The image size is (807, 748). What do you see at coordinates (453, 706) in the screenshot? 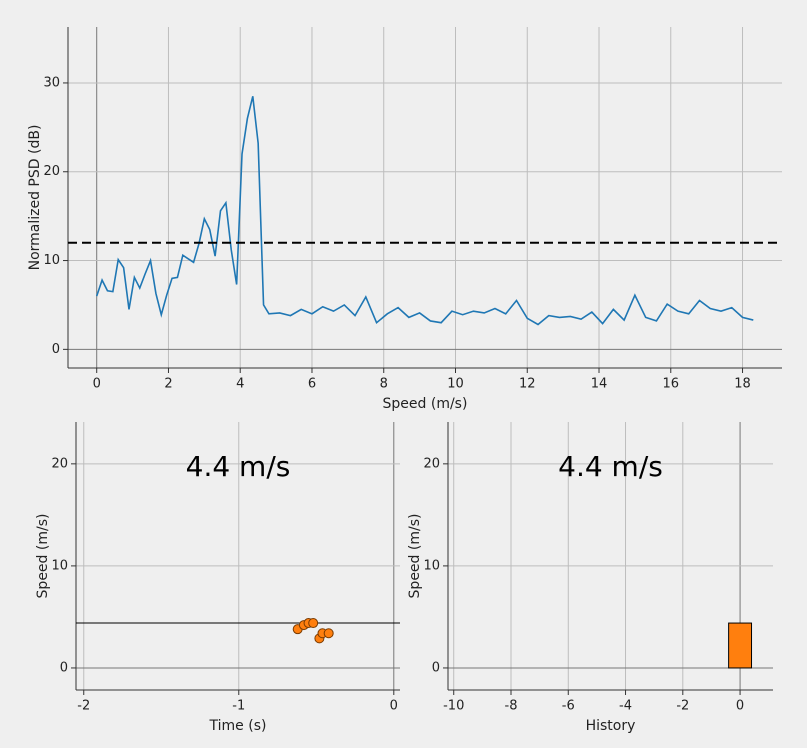
I see `x-tick-label: -10` at bounding box center [453, 706].